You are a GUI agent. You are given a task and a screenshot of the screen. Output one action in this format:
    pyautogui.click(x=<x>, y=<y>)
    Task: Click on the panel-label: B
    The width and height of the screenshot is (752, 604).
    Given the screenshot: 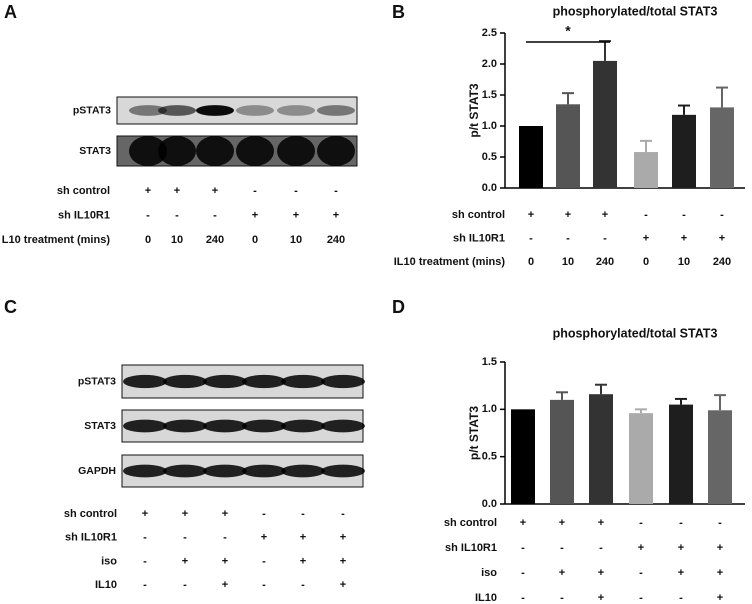 What is the action you would take?
    pyautogui.click(x=398, y=12)
    